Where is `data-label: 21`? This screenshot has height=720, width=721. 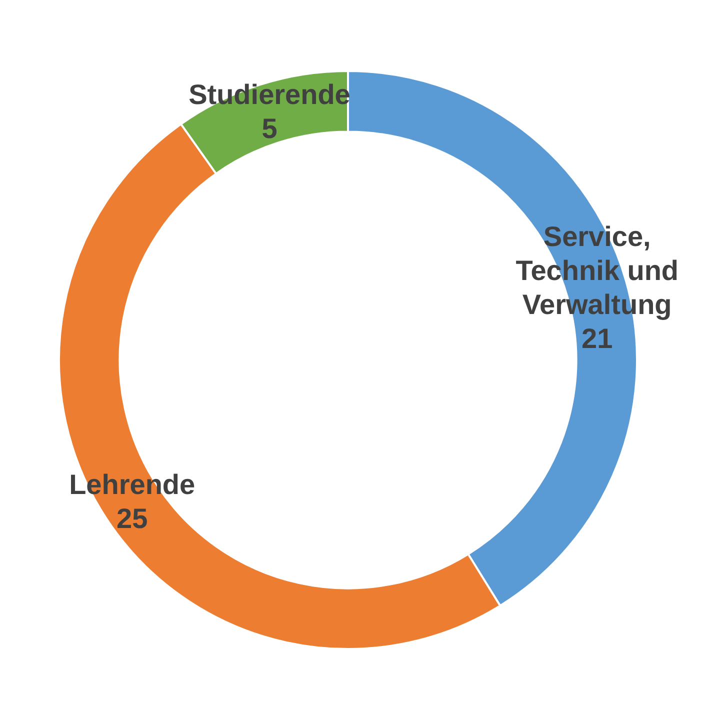 data-label: 21 is located at coordinates (597, 338).